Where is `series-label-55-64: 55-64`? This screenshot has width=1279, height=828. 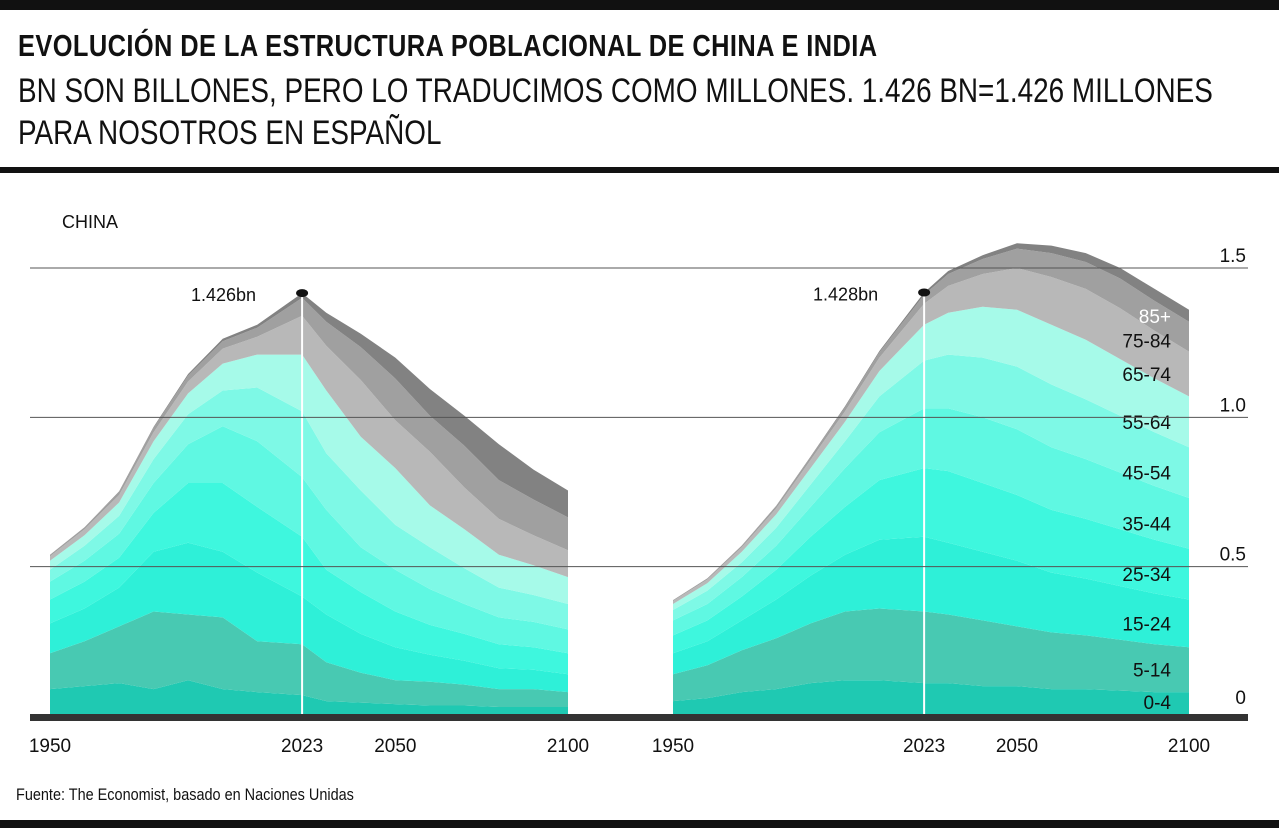
series-label-55-64: 55-64 is located at coordinates (1146, 423).